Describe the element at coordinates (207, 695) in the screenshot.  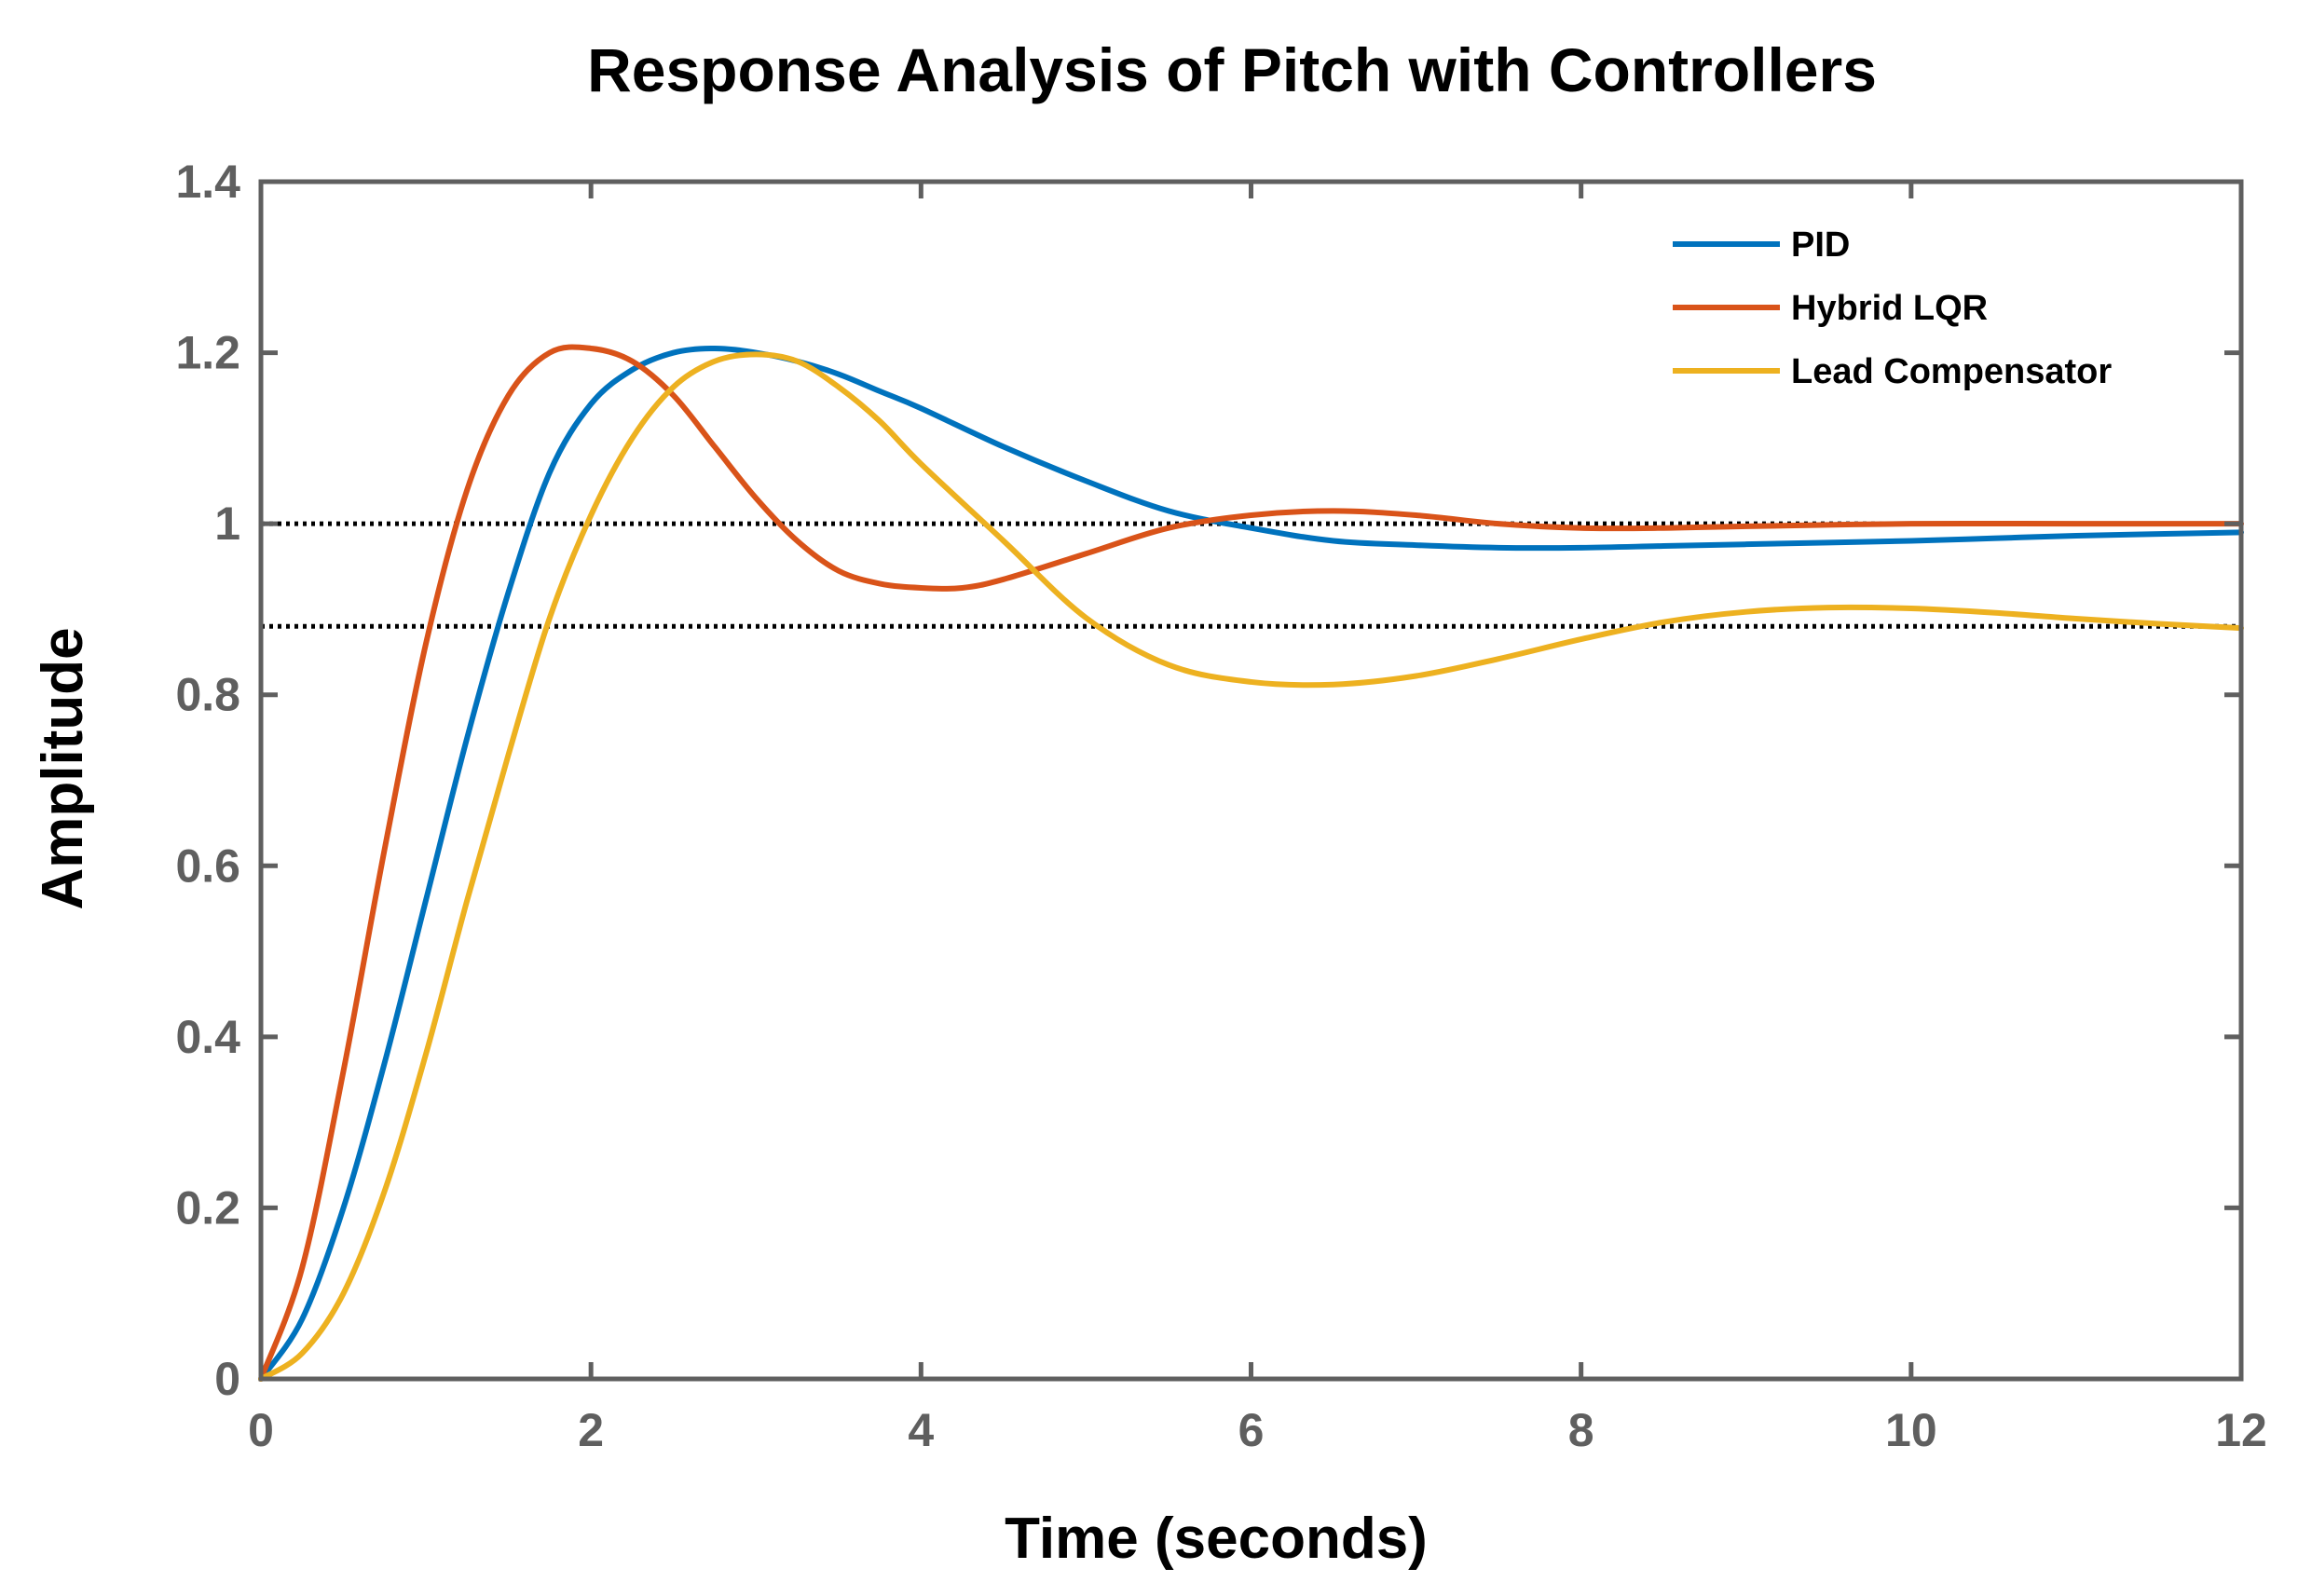
I see `y-tick-label: 0.8` at that location.